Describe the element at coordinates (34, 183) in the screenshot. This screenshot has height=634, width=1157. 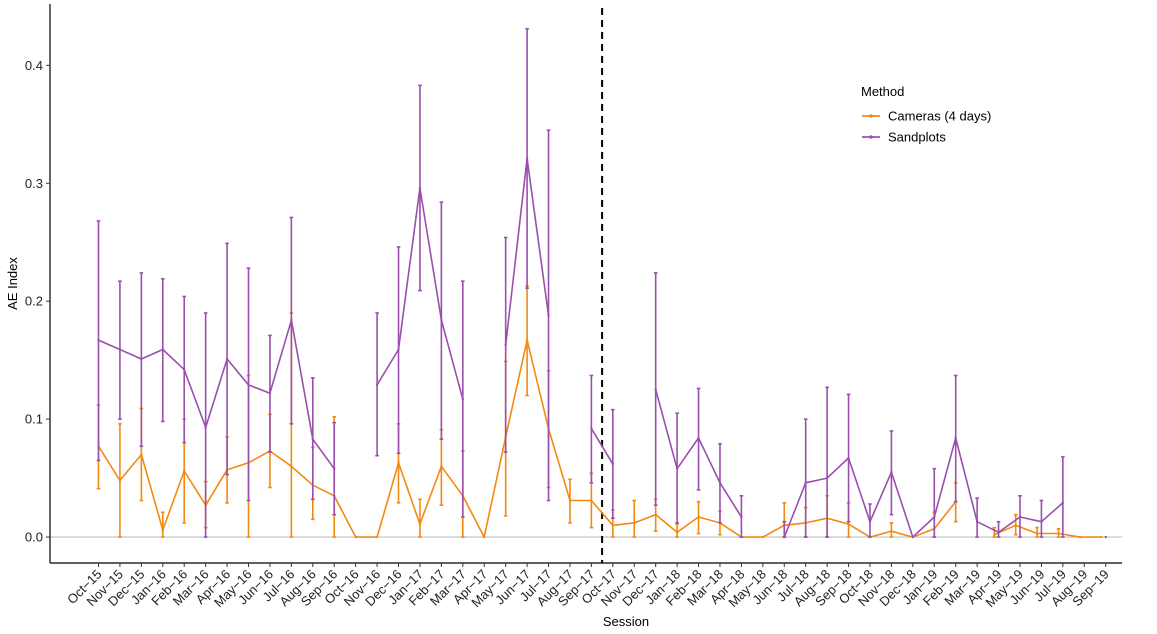
I see `y-tick-label: 0.3` at that location.